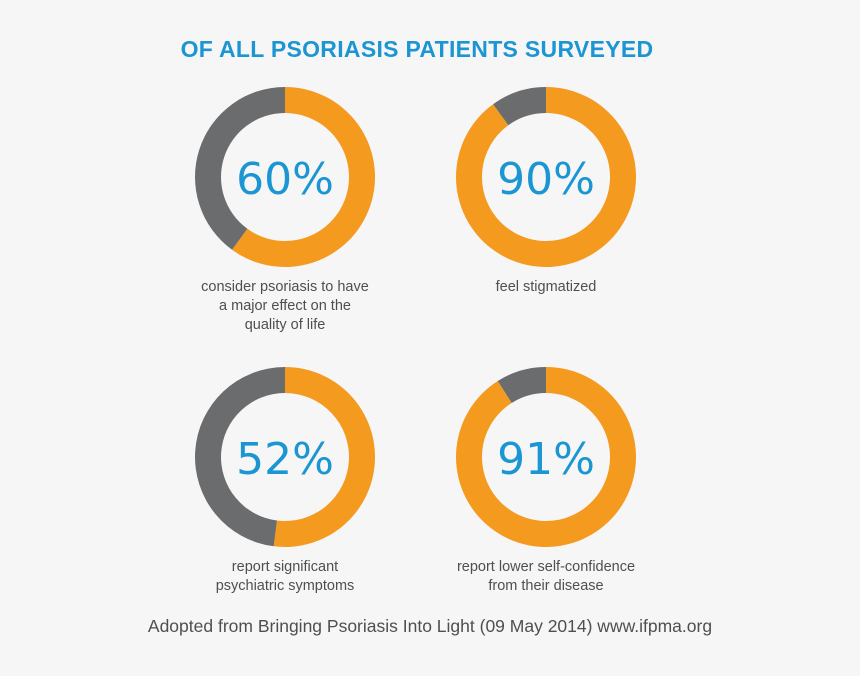 The image size is (860, 676). I want to click on donut-caption: feel stigmatized, so click(546, 287).